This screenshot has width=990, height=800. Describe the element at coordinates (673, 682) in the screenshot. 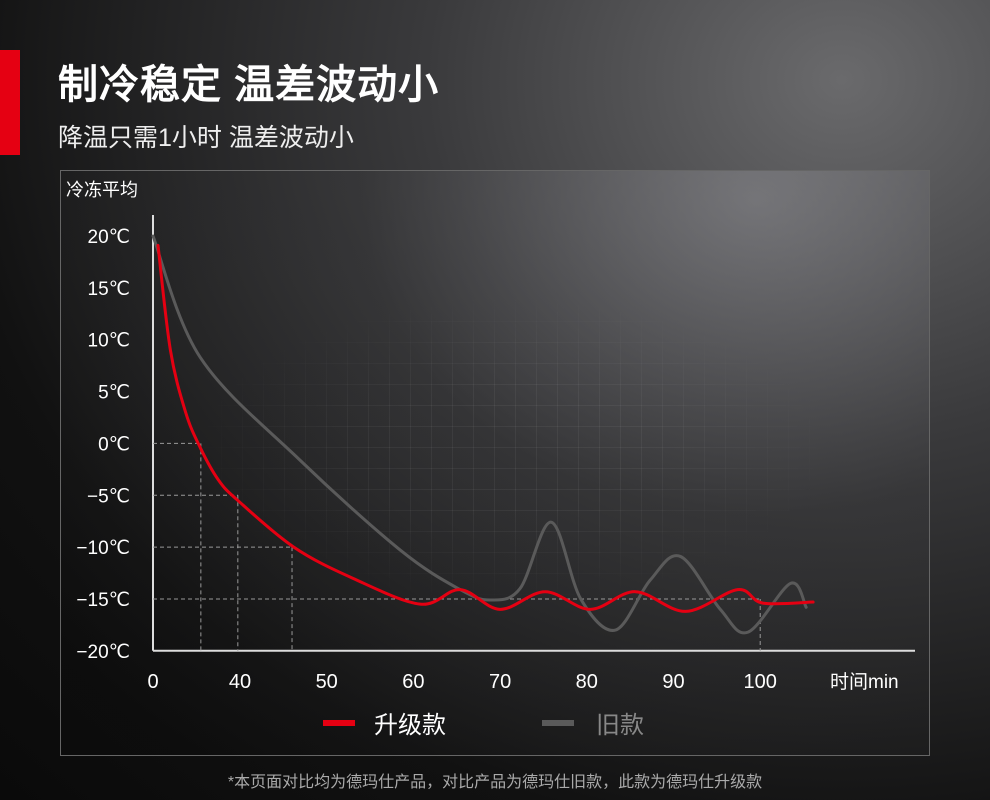

I see `x-tick-label: 90` at that location.